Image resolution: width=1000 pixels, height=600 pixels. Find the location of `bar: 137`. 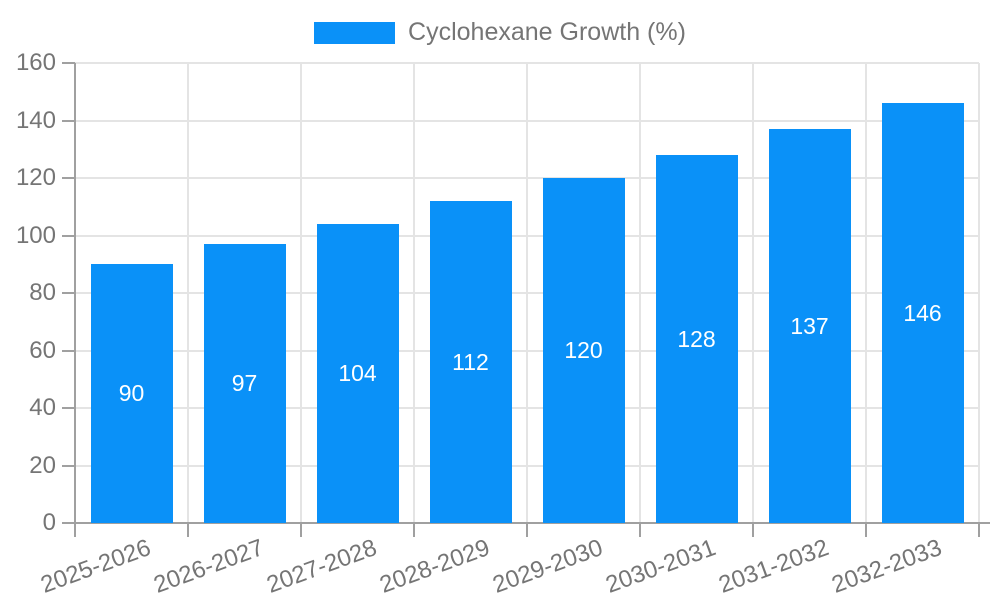

bar: 137 is located at coordinates (809, 326).